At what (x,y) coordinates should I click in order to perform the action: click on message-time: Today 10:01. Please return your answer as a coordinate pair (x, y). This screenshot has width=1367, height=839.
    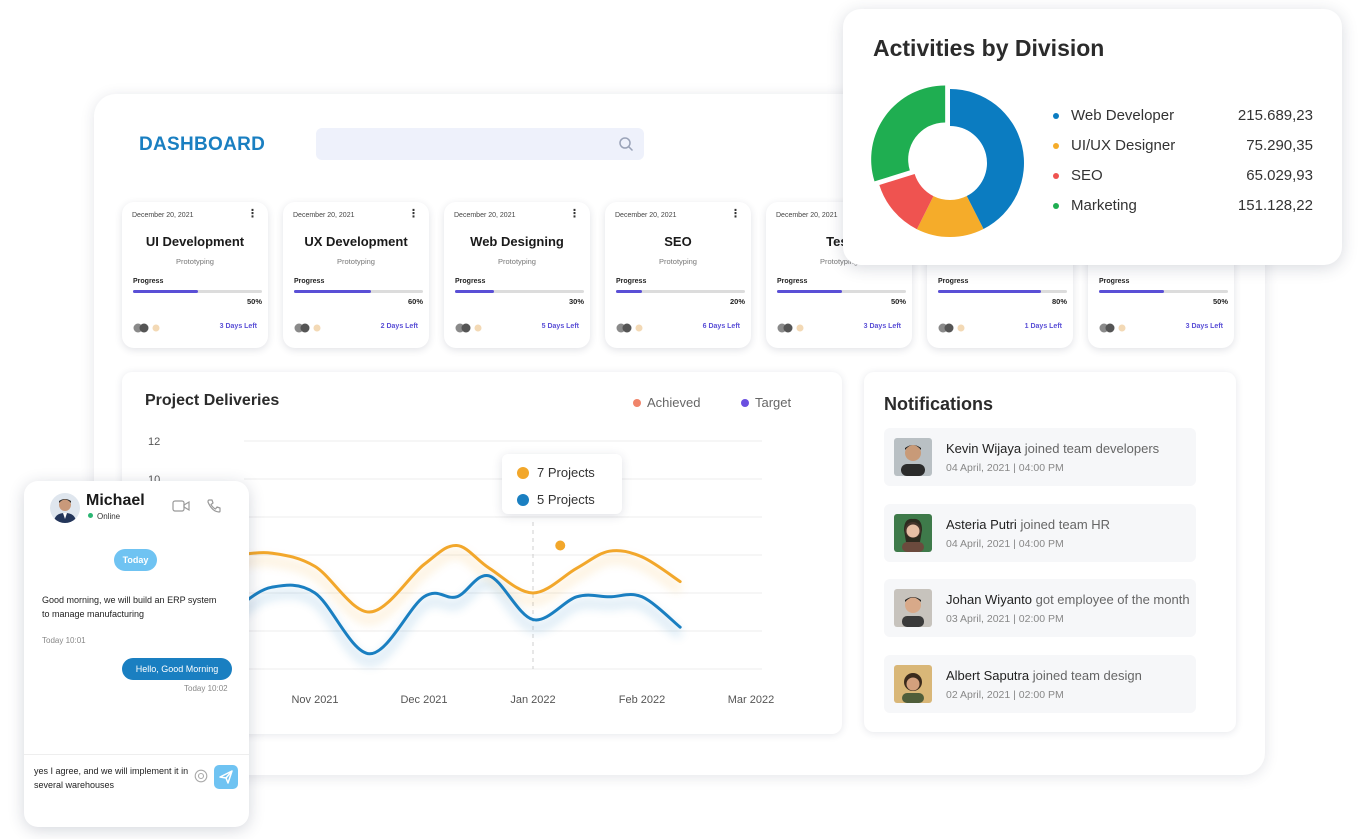
    Looking at the image, I should click on (64, 640).